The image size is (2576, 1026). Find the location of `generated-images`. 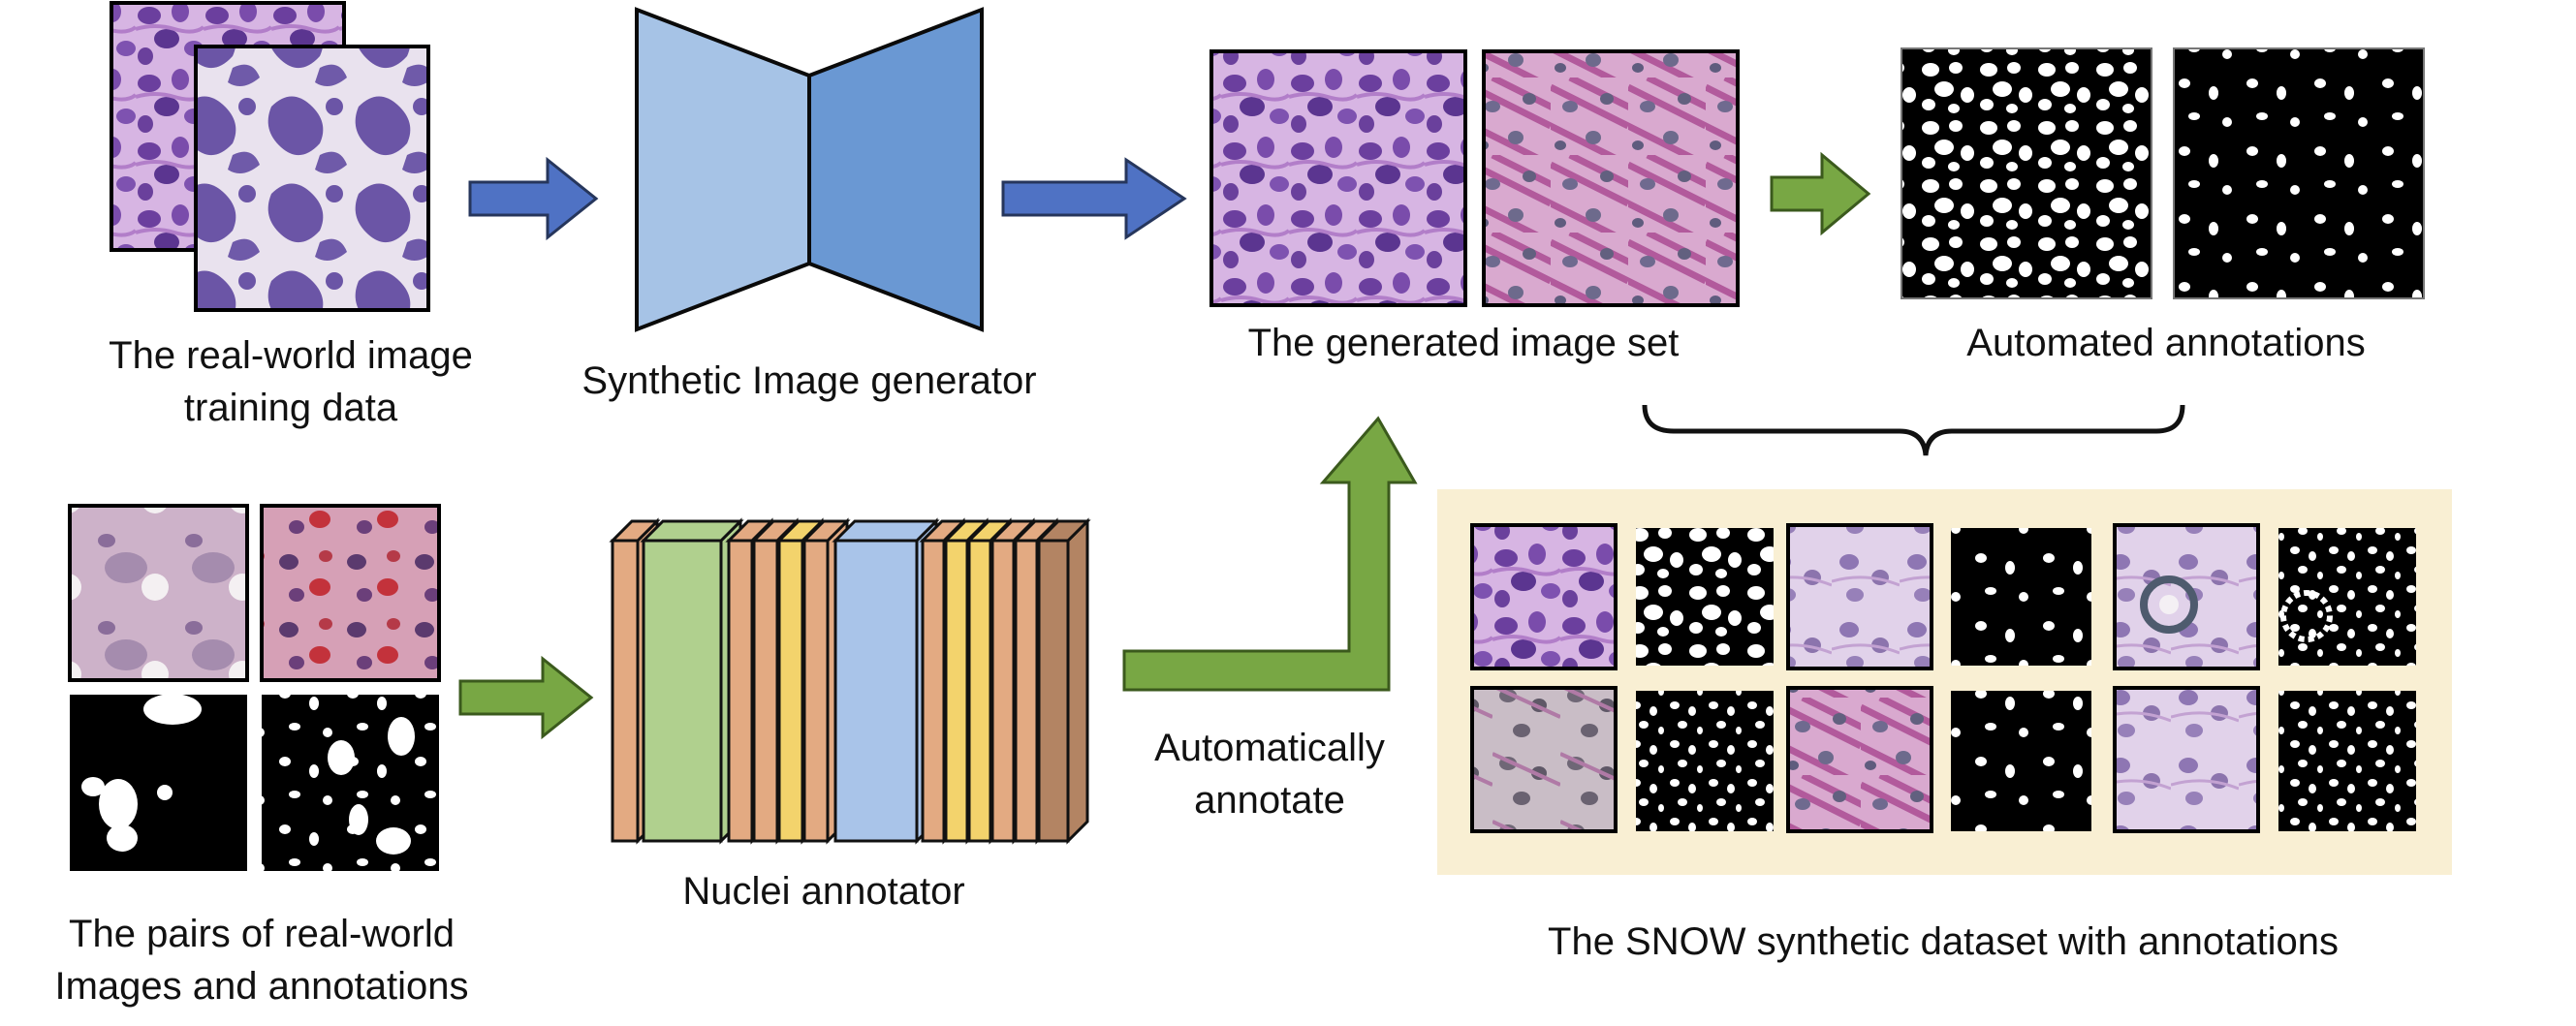

generated-images is located at coordinates (1474, 178).